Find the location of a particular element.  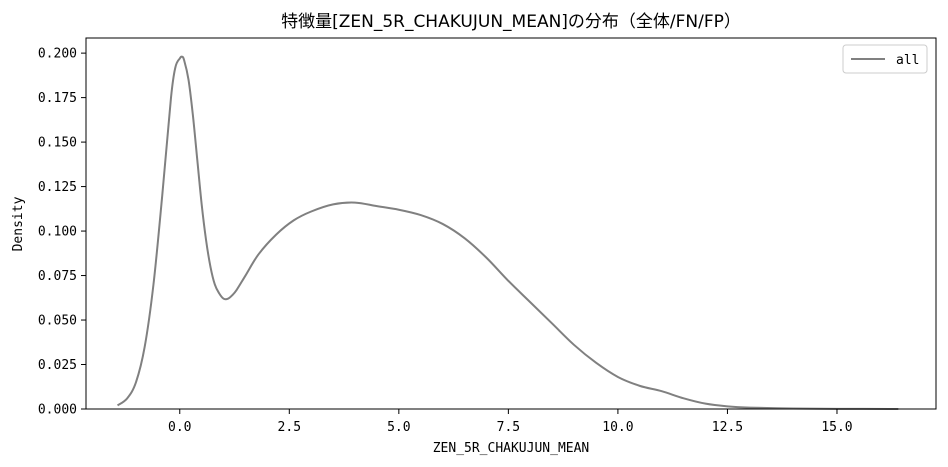

y-tick-label: 0.075 is located at coordinates (57, 276).